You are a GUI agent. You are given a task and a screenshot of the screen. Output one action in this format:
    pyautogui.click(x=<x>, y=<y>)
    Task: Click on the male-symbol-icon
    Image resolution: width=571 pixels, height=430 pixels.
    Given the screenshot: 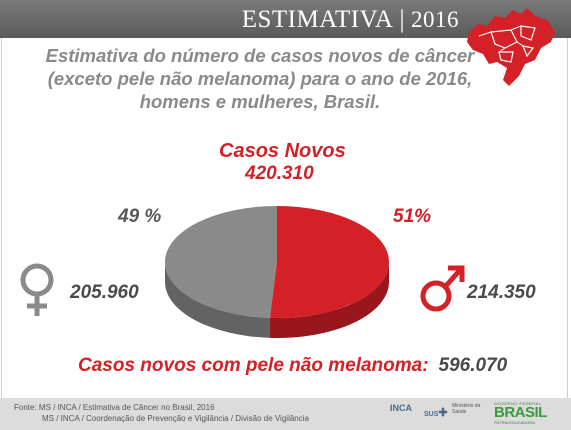 What is the action you would take?
    pyautogui.click(x=442, y=288)
    